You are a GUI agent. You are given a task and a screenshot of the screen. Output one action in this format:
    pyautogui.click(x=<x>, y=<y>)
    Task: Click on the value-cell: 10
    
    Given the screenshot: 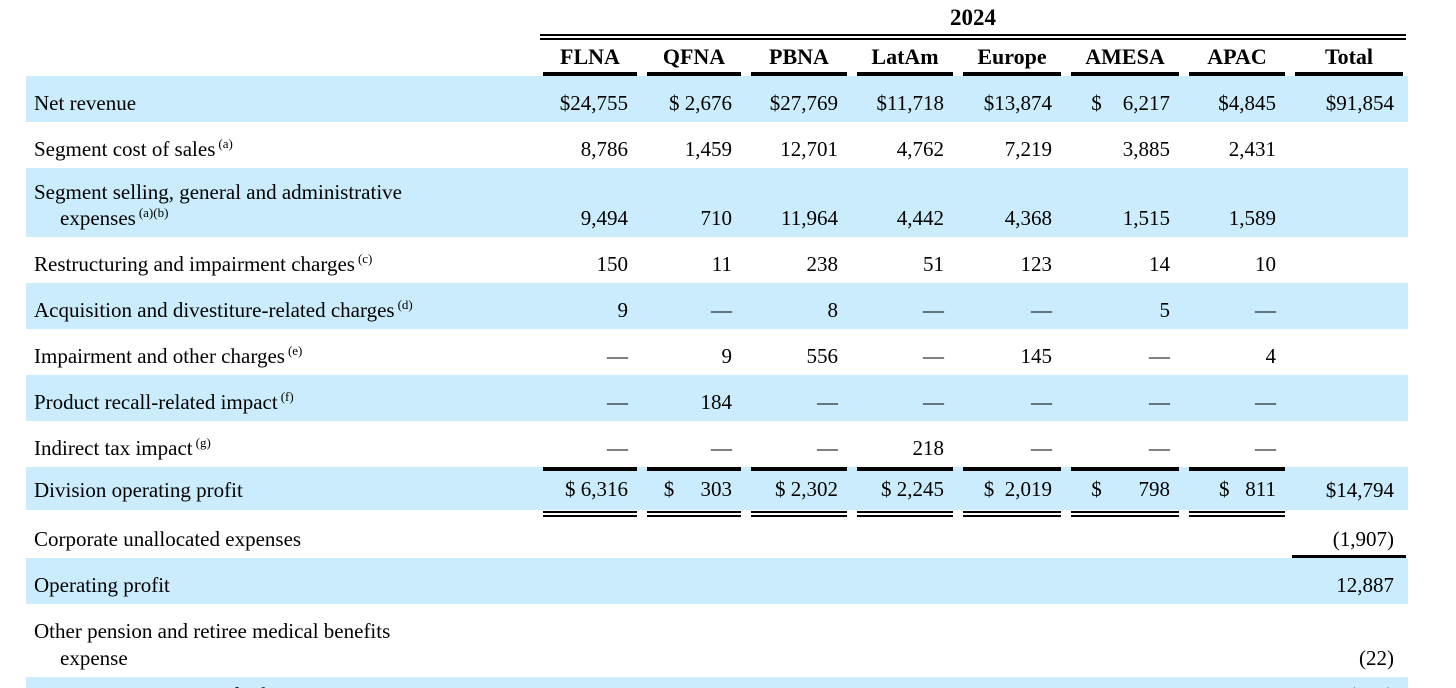 What is the action you would take?
    pyautogui.click(x=1265, y=264)
    